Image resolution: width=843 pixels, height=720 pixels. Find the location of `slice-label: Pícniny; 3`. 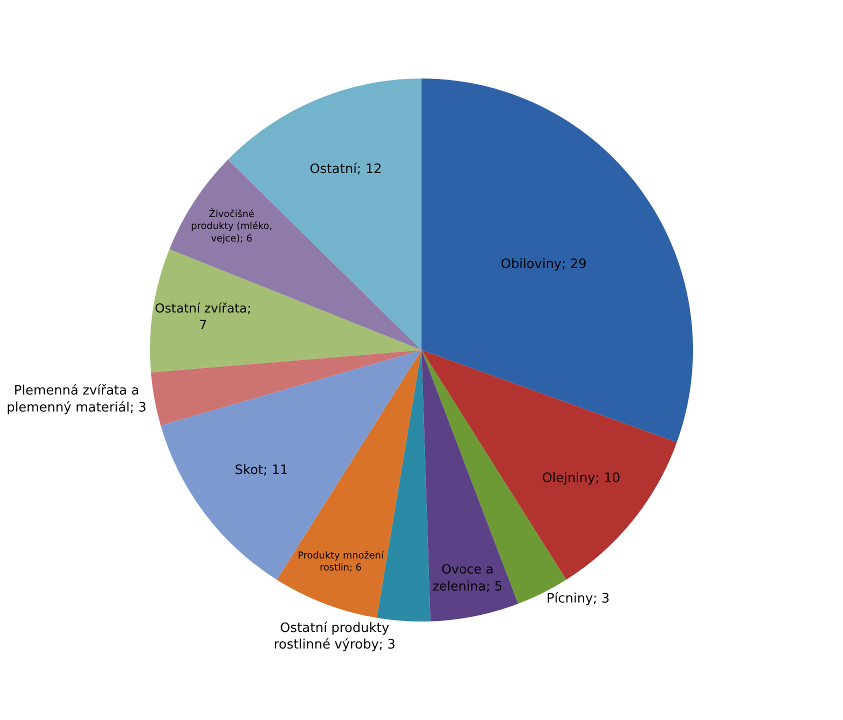

slice-label: Pícniny; 3 is located at coordinates (578, 598).